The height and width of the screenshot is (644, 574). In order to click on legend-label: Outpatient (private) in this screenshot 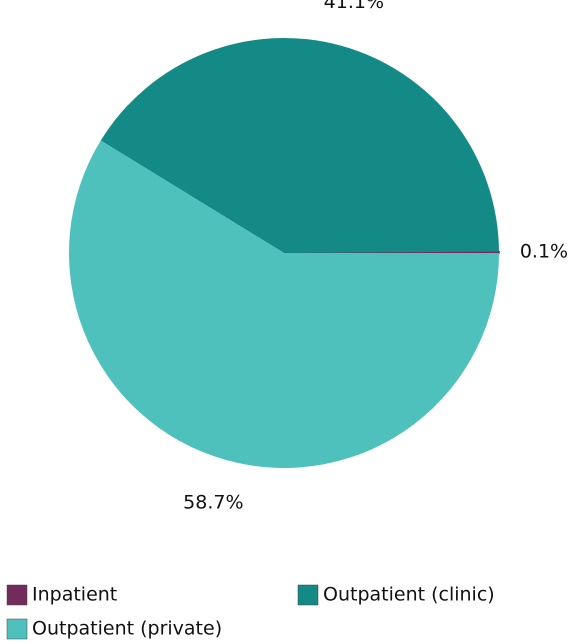, I will do `click(127, 629)`.